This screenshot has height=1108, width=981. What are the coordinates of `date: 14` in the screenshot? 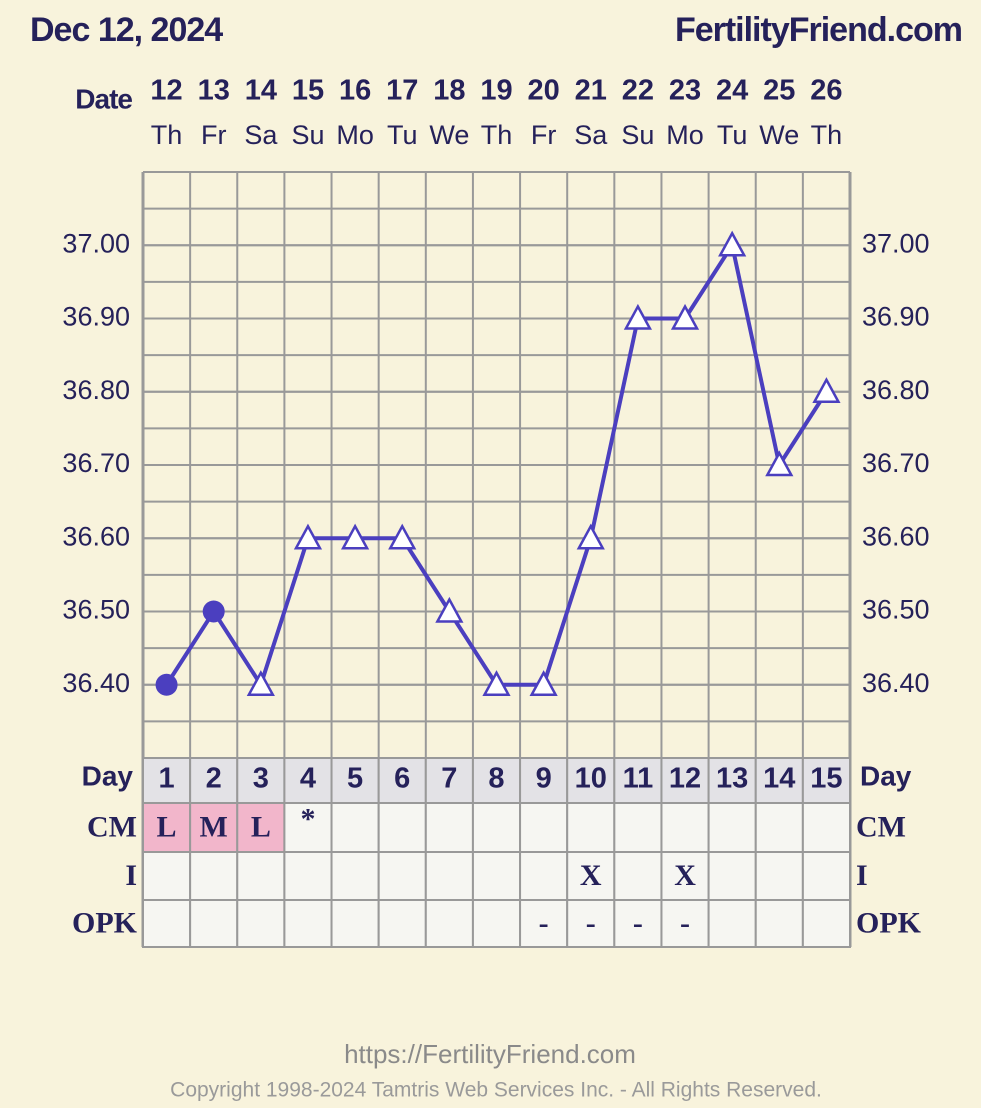 It's located at (261, 91).